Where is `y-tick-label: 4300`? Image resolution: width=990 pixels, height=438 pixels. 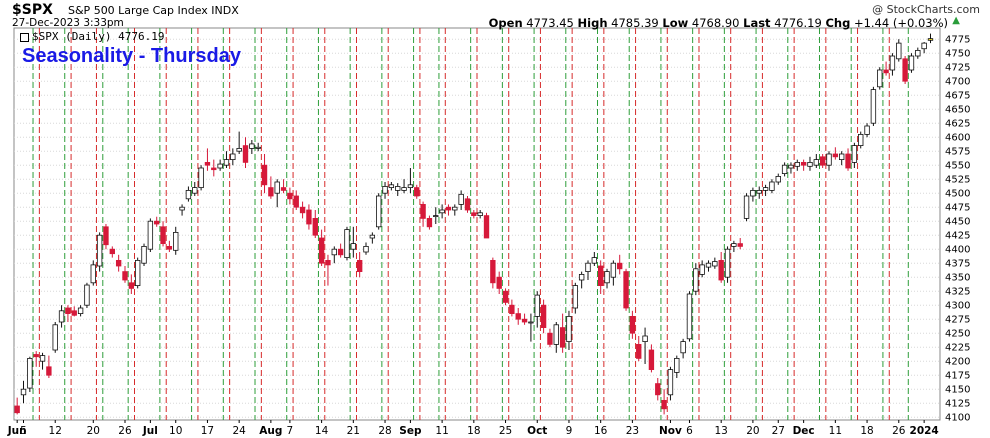 y-tick-label: 4300 is located at coordinates (957, 306).